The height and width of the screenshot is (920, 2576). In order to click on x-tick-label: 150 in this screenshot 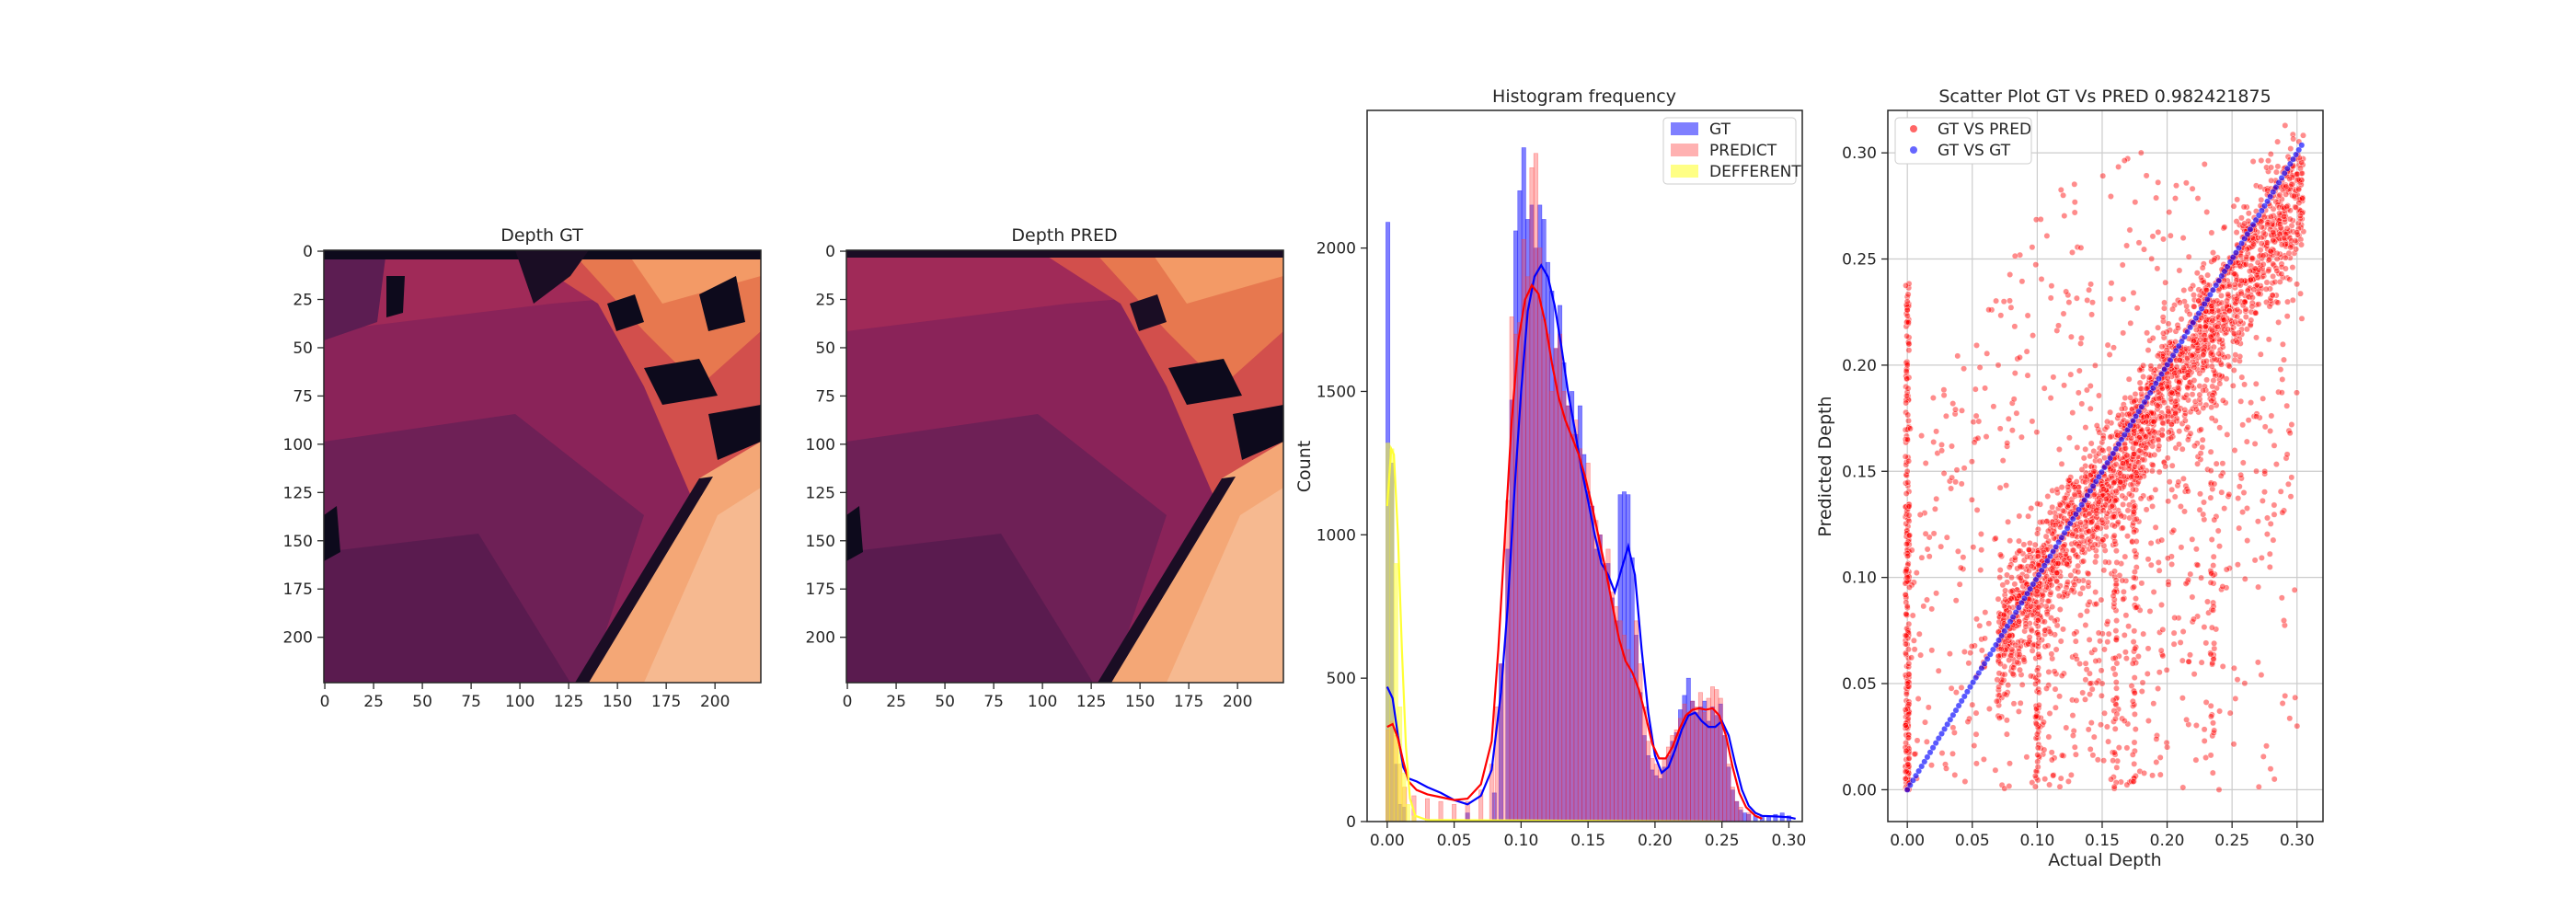, I will do `click(1140, 702)`.